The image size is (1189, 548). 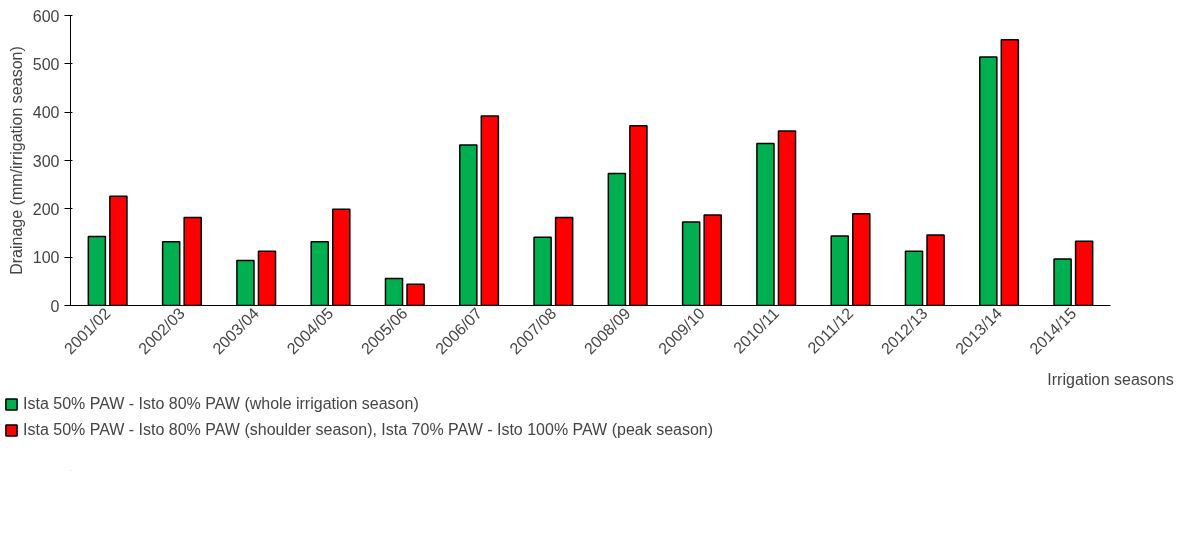 What do you see at coordinates (46, 209) in the screenshot?
I see `y-tick-label: 200` at bounding box center [46, 209].